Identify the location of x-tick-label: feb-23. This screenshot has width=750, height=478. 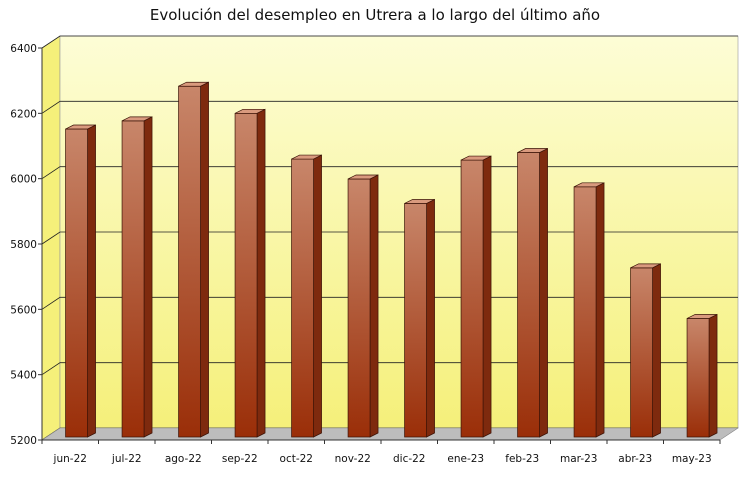
(522, 459).